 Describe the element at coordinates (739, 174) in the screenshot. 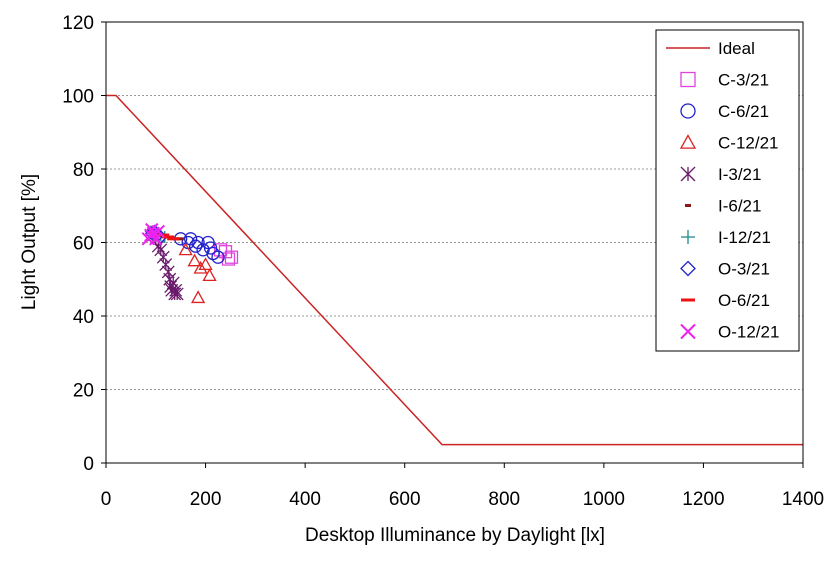

I see `legend-label: I-3/21` at that location.